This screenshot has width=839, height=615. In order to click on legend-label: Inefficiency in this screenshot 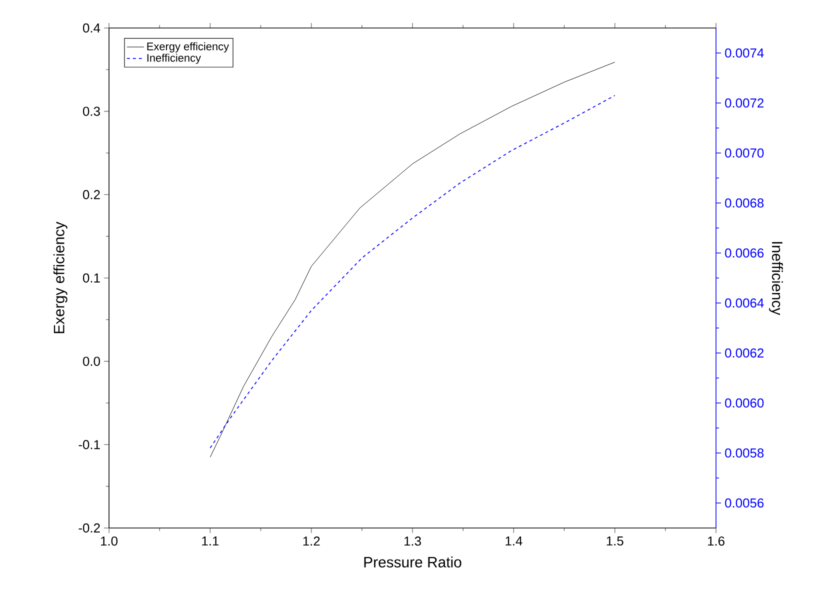, I will do `click(174, 59)`.